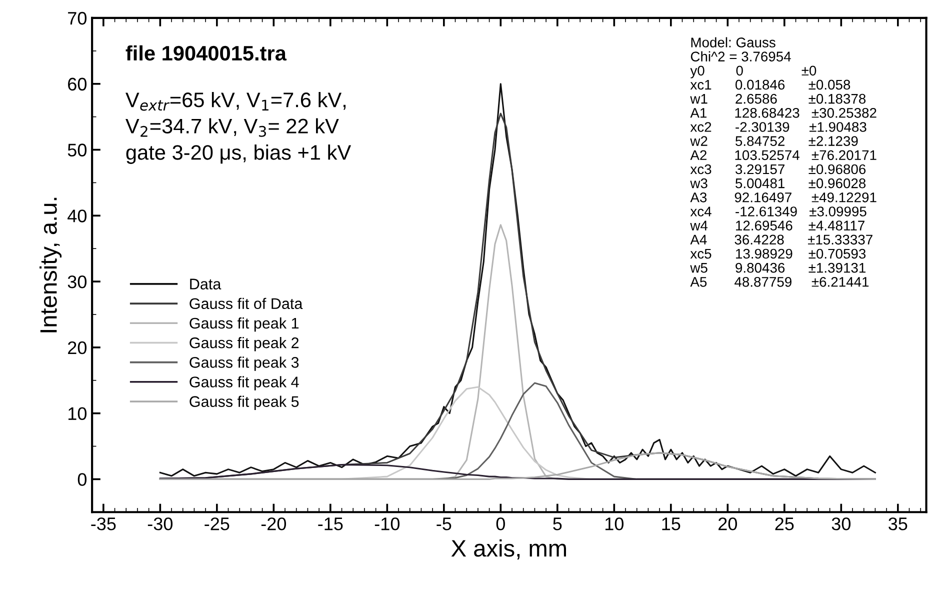 Image resolution: width=930 pixels, height=599 pixels. I want to click on annotation: xc3 3.29157 ±0.96806, so click(778, 169).